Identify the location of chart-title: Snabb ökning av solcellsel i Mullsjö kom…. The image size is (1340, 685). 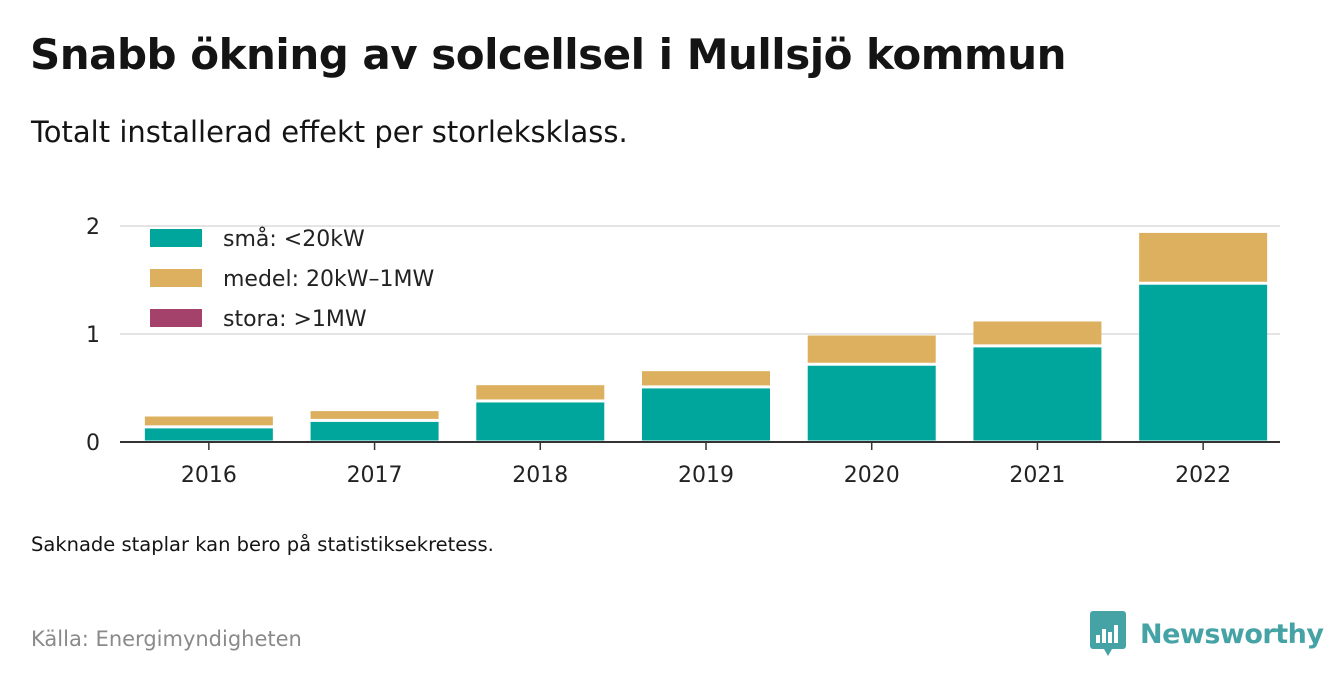
(548, 54).